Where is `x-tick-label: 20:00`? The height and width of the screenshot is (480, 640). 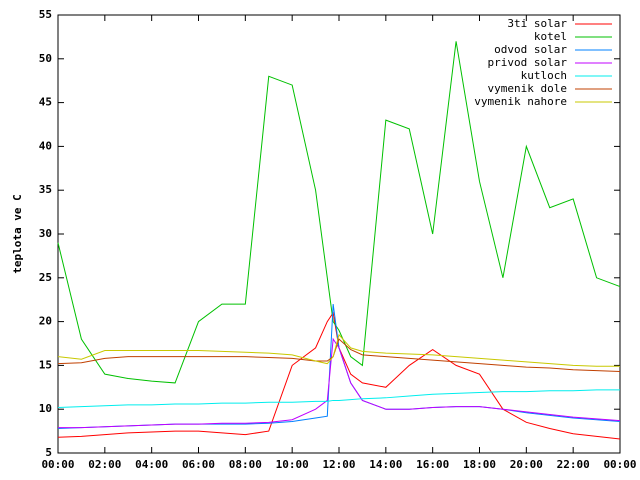
x-tick-label: 20:00 is located at coordinates (526, 464).